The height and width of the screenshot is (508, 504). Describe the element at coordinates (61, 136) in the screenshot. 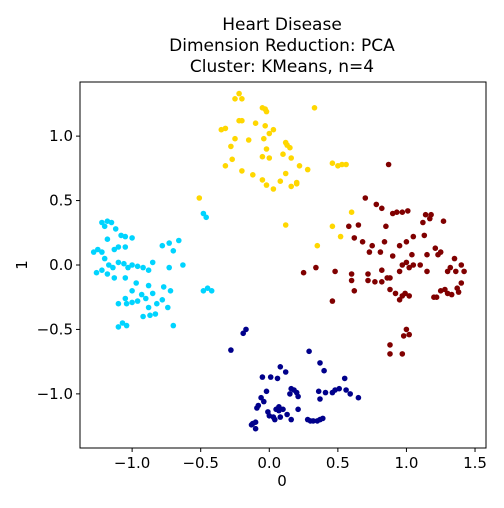

I see `y-tick-label: 1.0` at that location.